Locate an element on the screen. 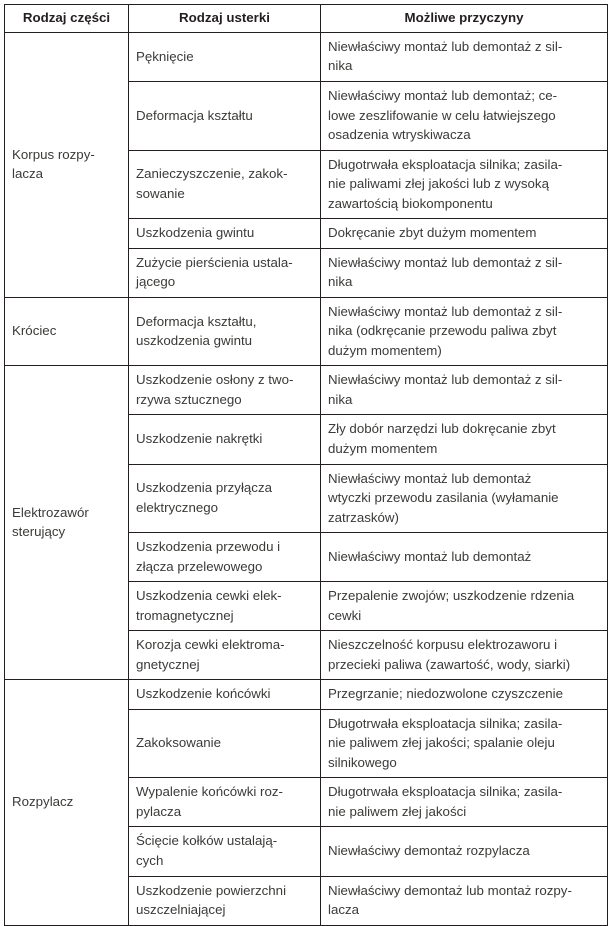  fault-type-cell: Zanieczyszczenie, zakok-sowanie is located at coordinates (224, 184).